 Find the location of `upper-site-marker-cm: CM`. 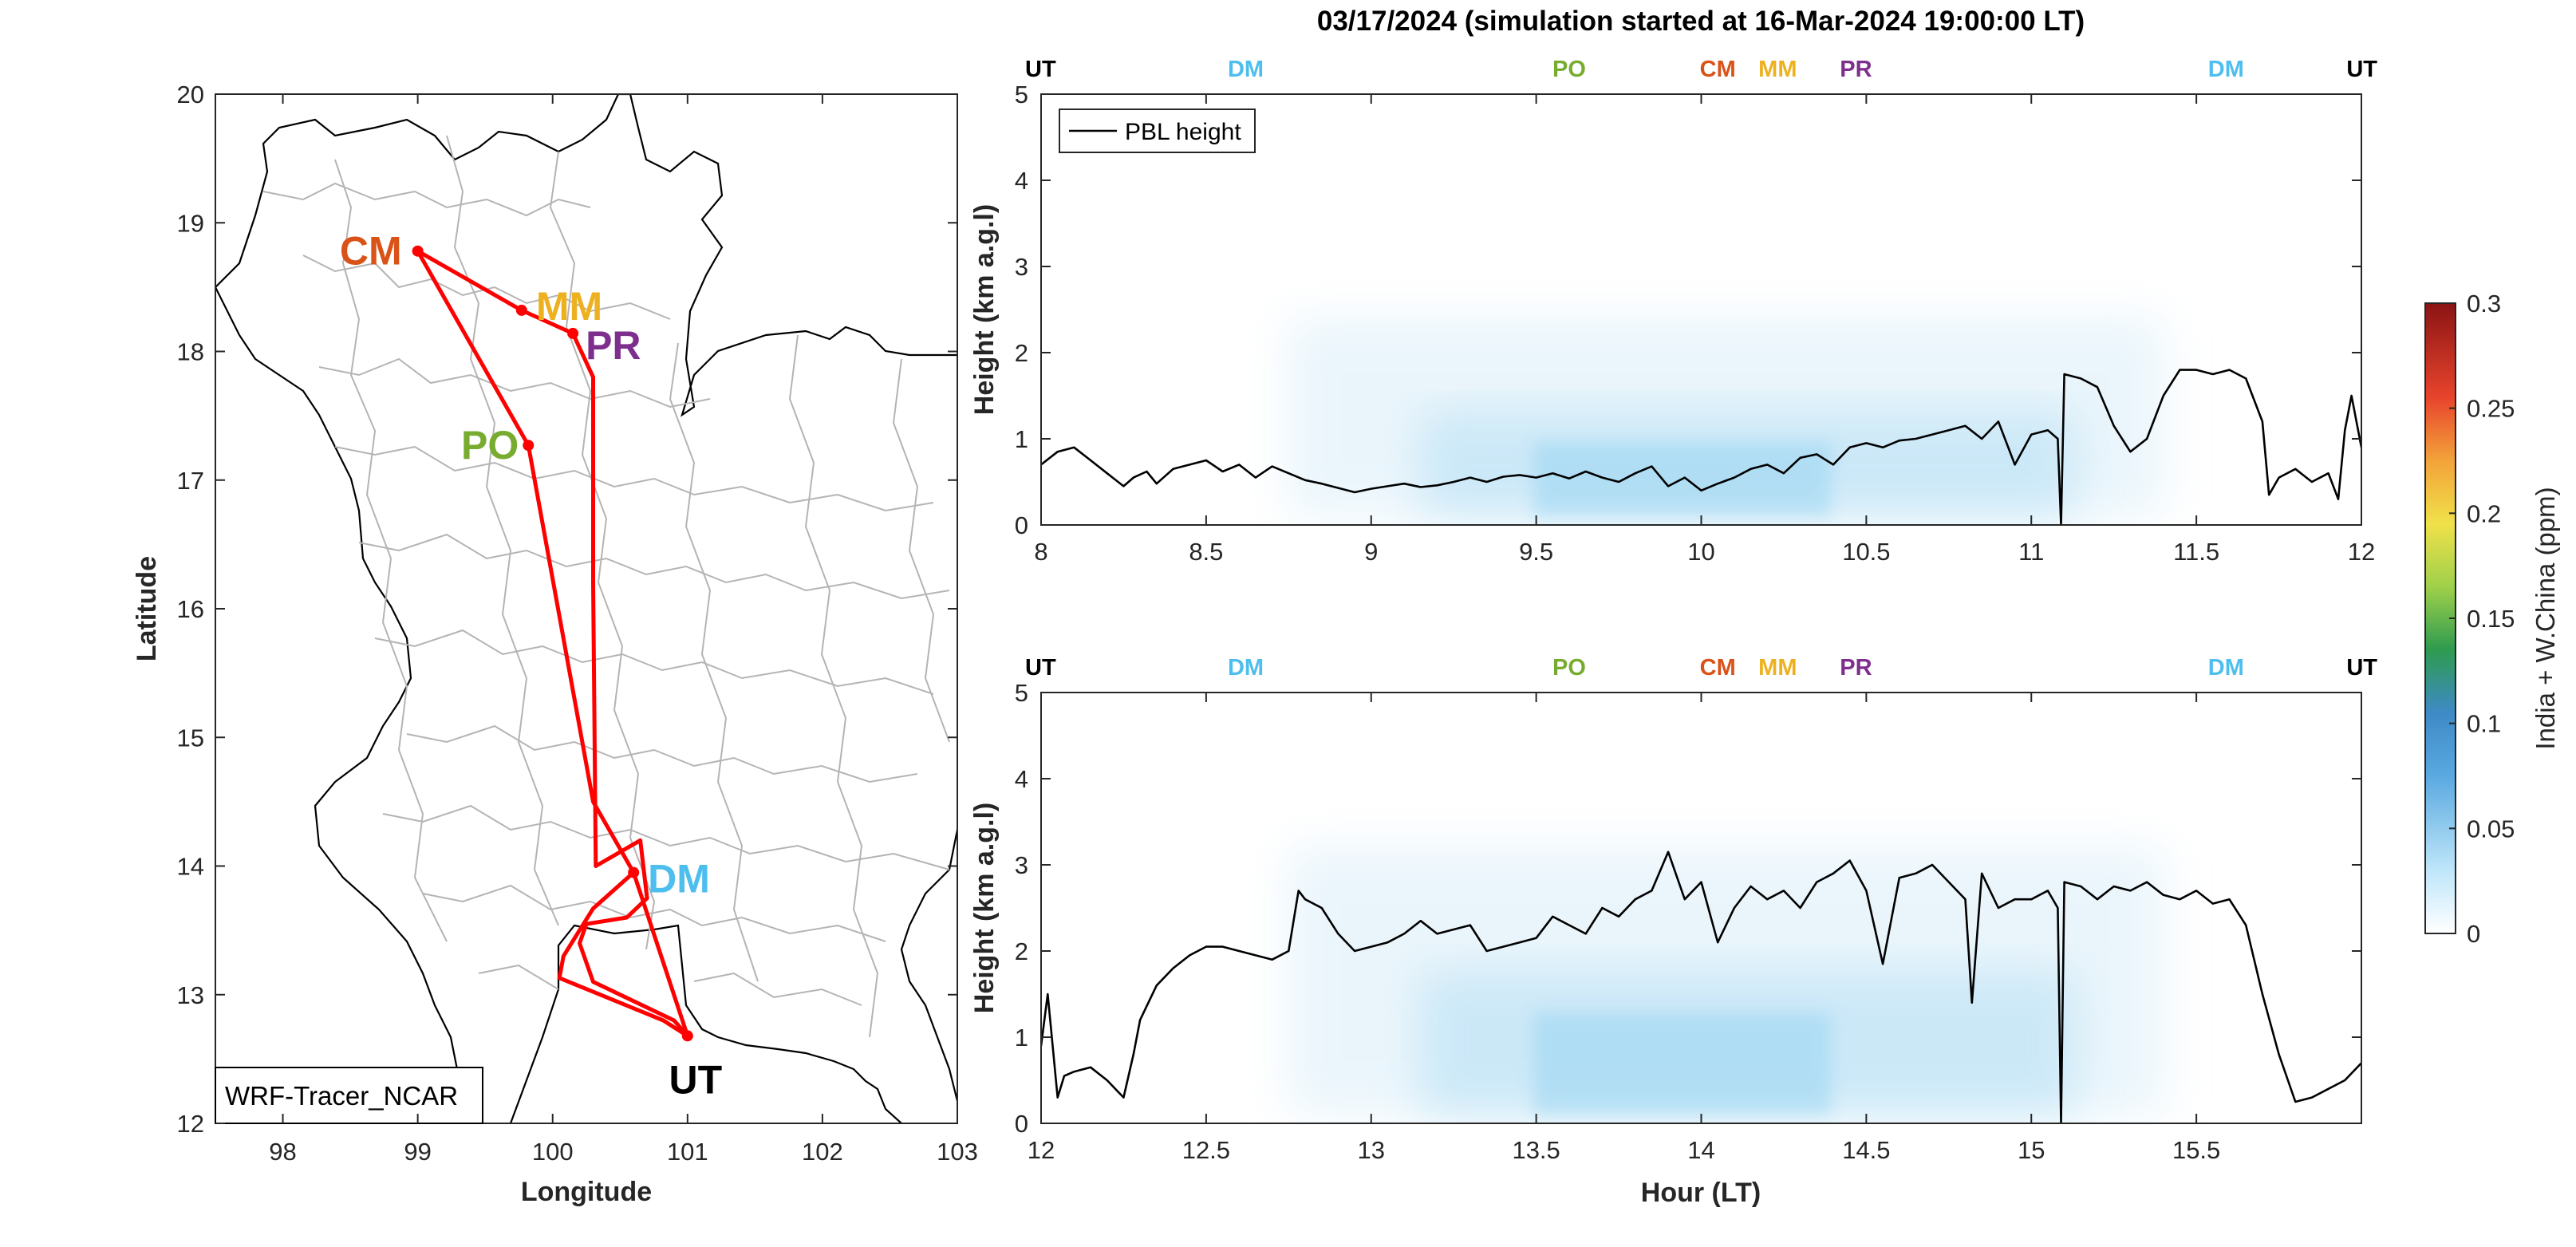

upper-site-marker-cm: CM is located at coordinates (1718, 70).